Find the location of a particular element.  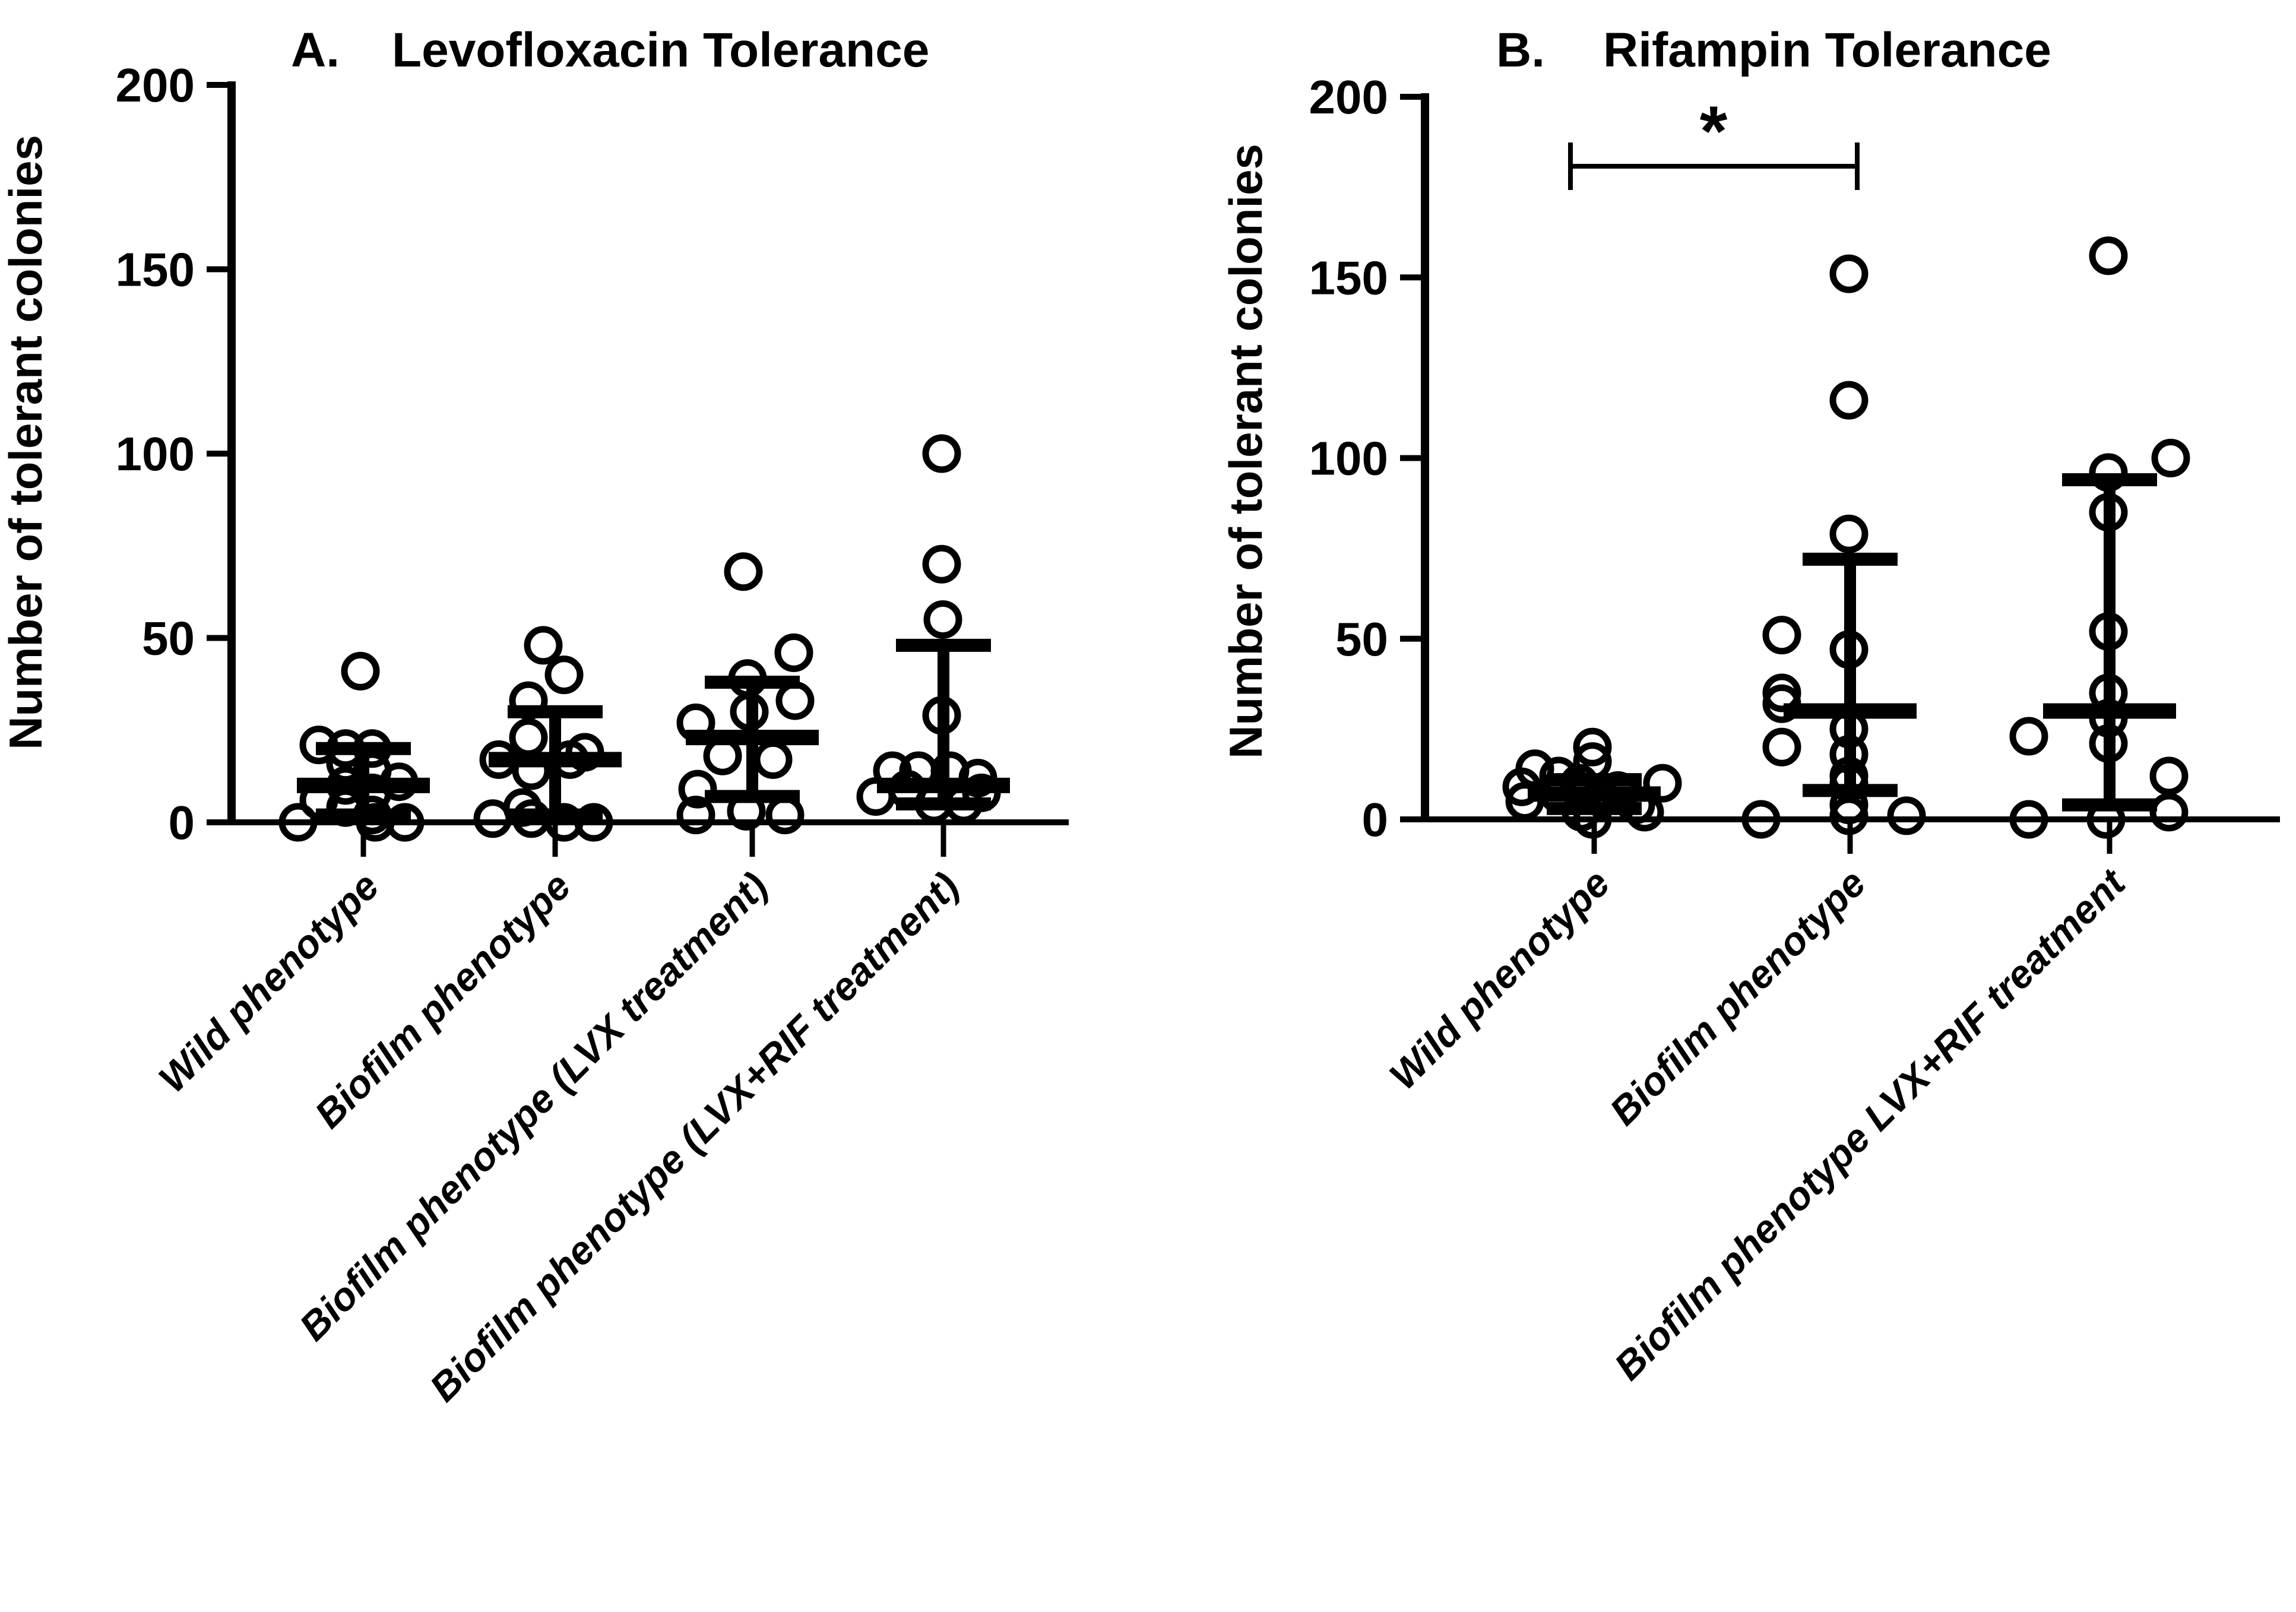

category-label: Biofilm phenotype LVX+RIF treatment is located at coordinates (1870, 1123).